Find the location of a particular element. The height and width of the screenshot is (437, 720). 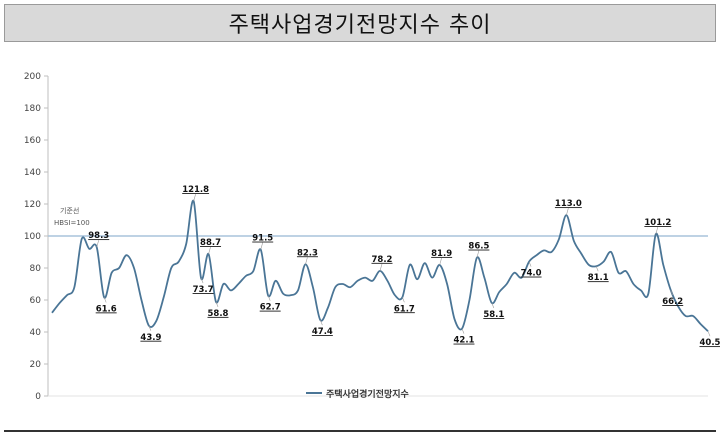

data-label: 61.6 is located at coordinates (106, 309).